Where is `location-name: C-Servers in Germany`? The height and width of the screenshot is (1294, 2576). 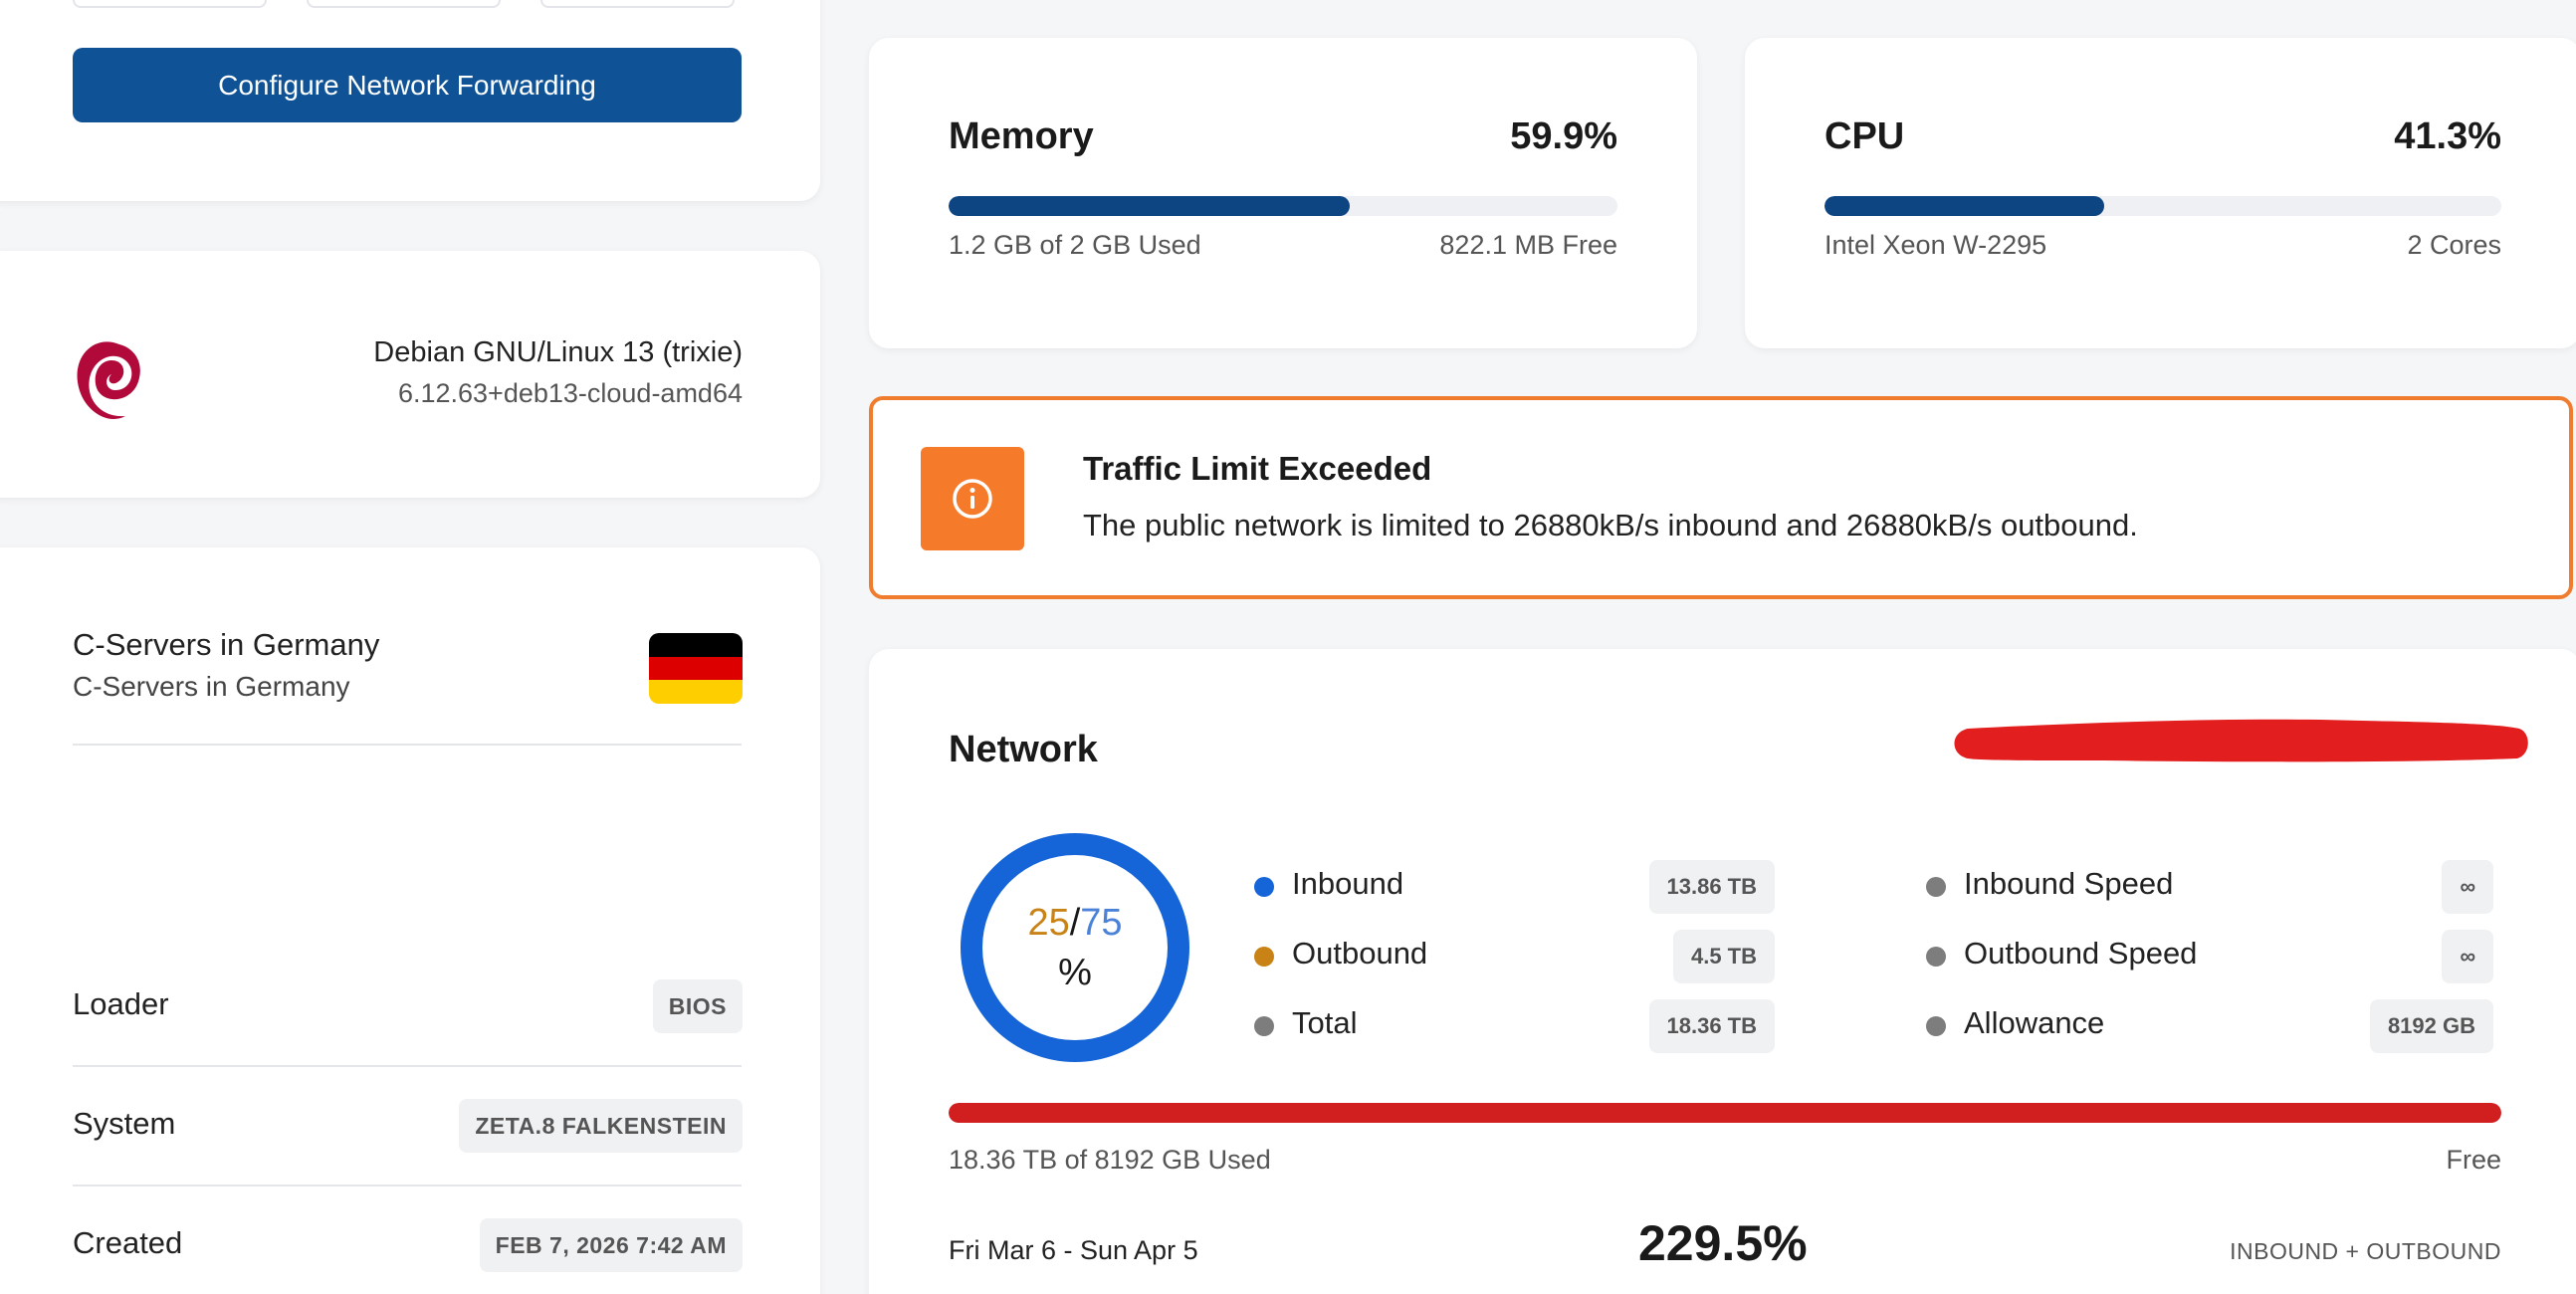 location-name: C-Servers in Germany is located at coordinates (226, 644).